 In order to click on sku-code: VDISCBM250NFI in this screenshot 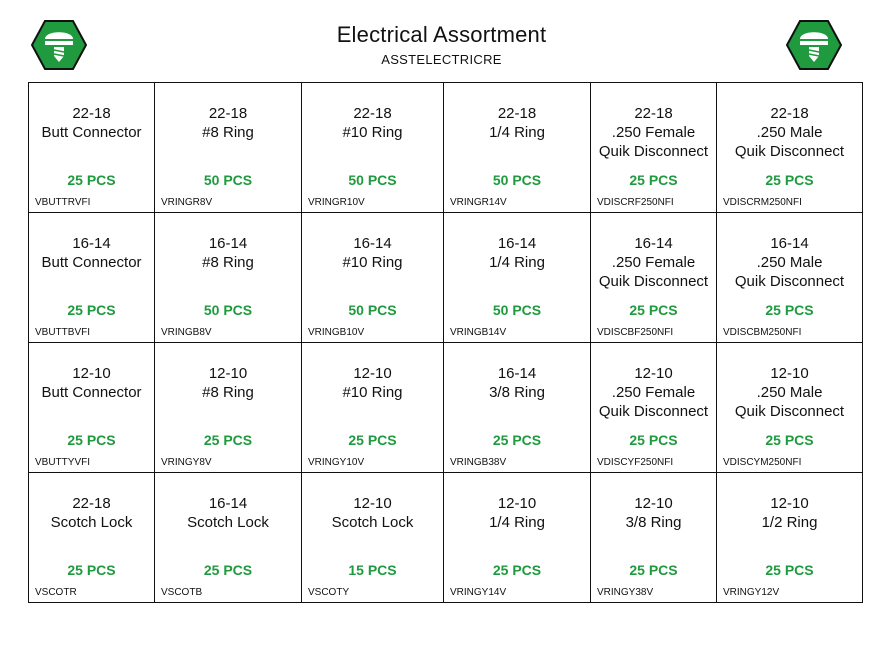, I will do `click(762, 332)`.